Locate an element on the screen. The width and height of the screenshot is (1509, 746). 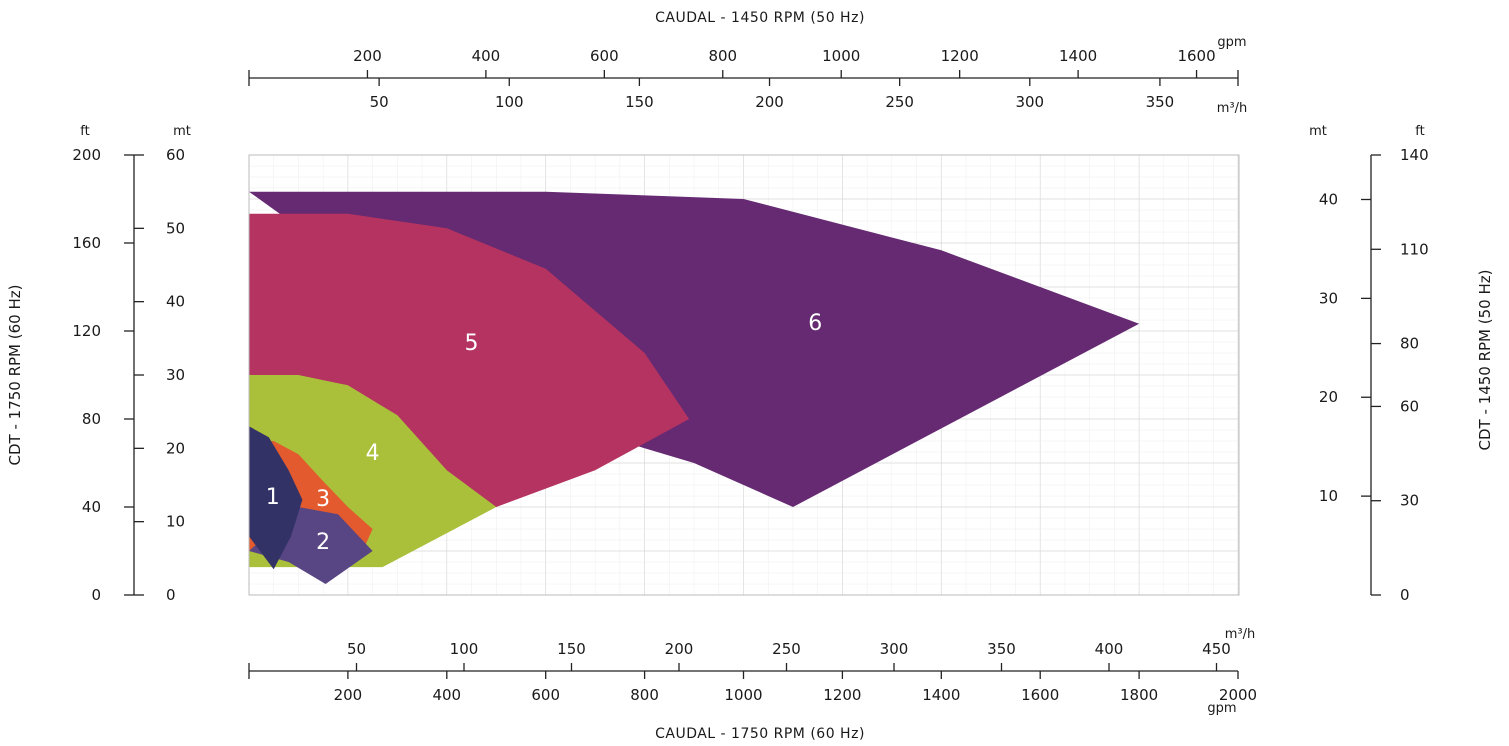
left-mt-tick-label: 0 is located at coordinates (171, 595).